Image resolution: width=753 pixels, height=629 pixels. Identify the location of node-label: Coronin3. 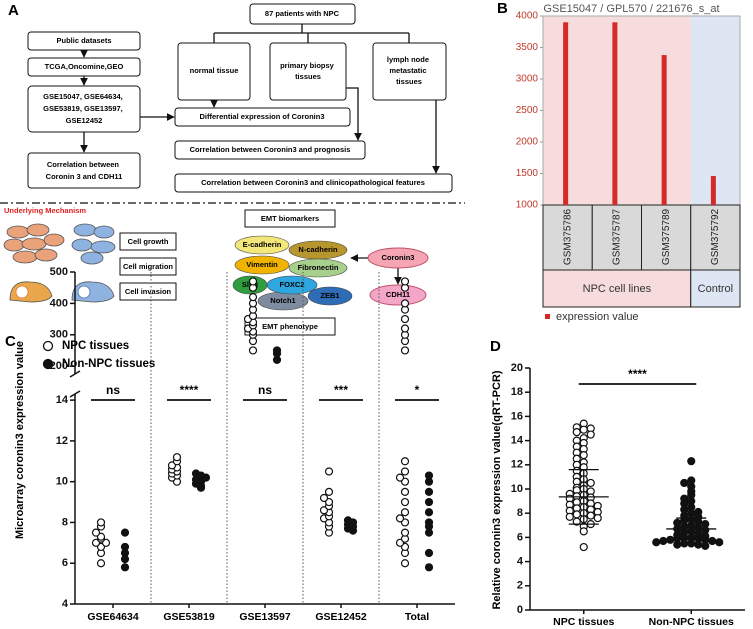
(398, 257).